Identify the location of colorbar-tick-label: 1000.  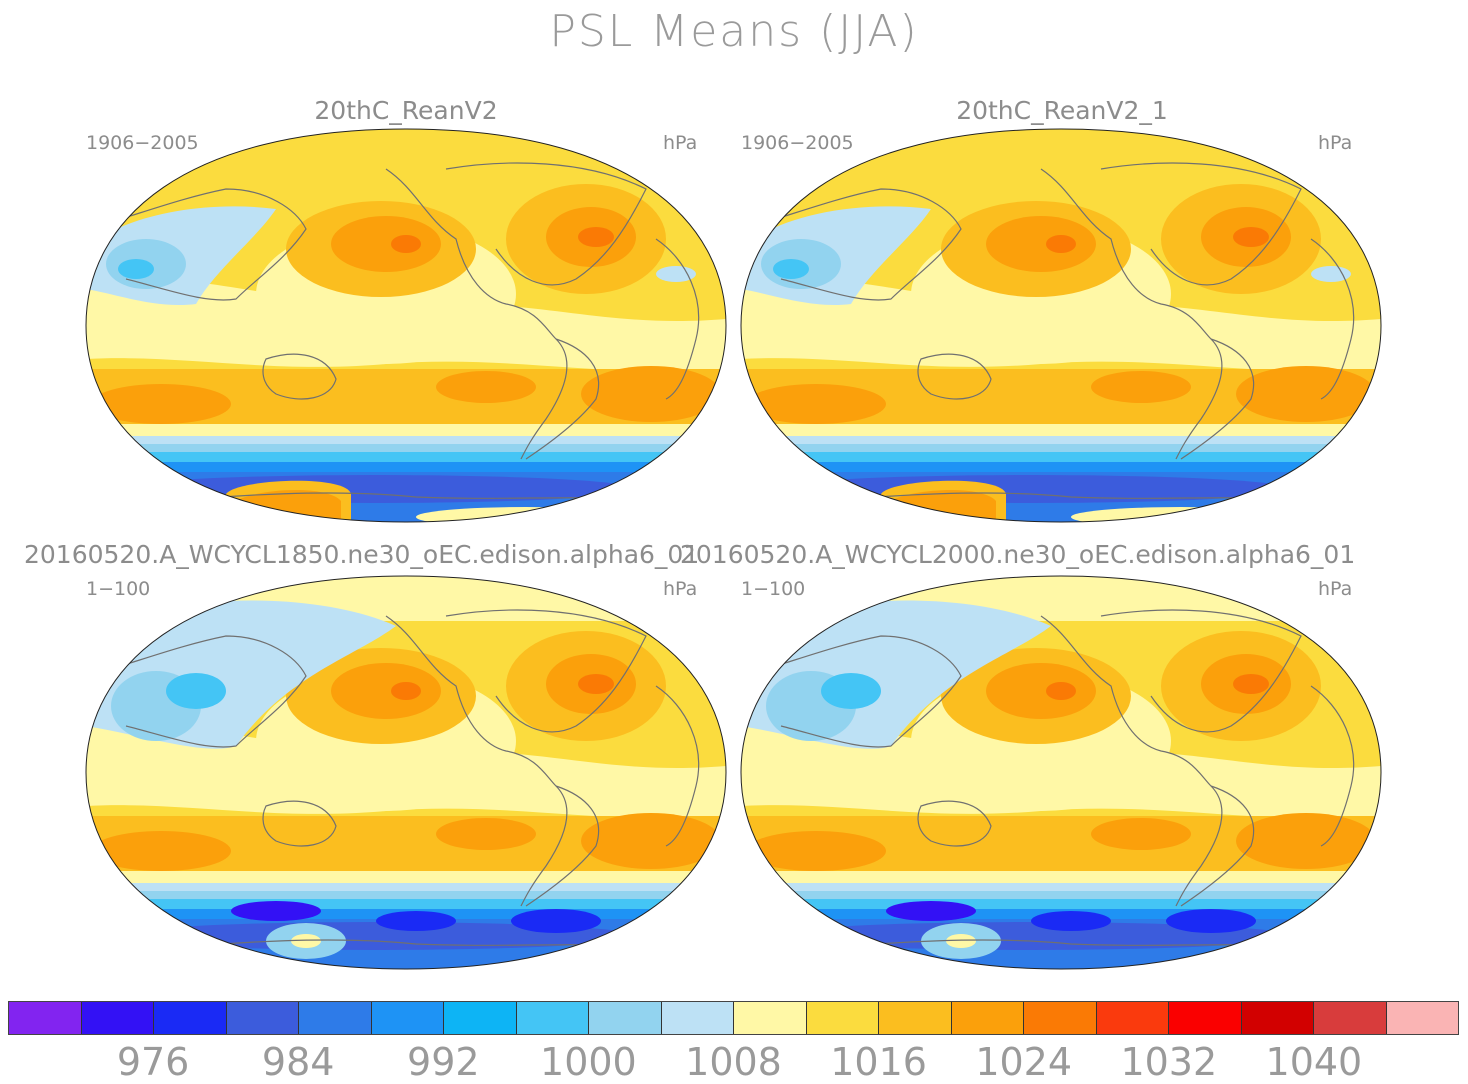
(588, 1062).